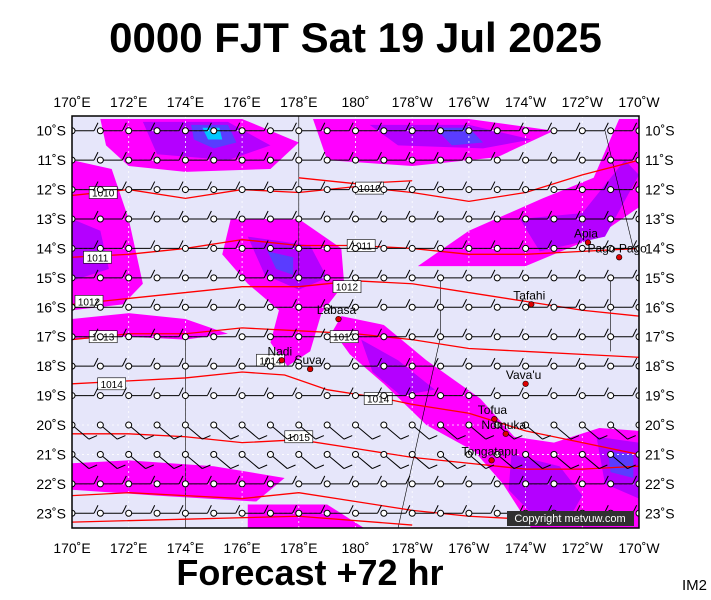 The image size is (711, 600). I want to click on lat-label-left: 13˚S, so click(51, 219).